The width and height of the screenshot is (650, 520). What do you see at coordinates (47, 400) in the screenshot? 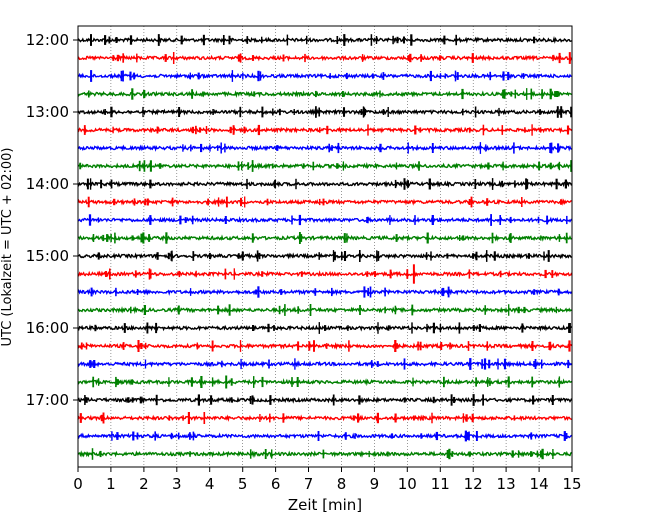
I see `y-tick-label: 17:00` at bounding box center [47, 400].